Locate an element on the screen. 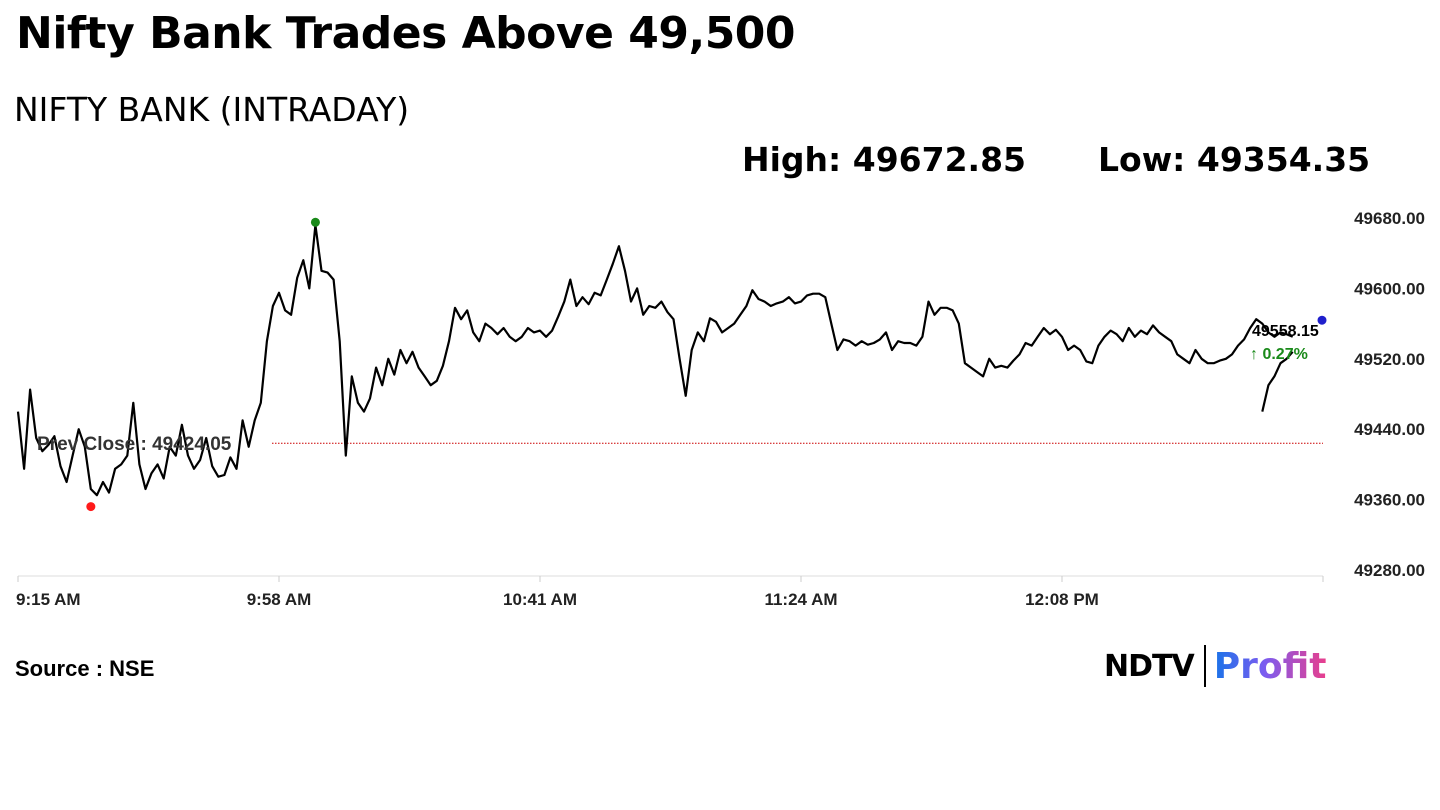 The image size is (1440, 810). chart-subtitle: NIFTY BANK (INTRADAY) is located at coordinates (212, 109).